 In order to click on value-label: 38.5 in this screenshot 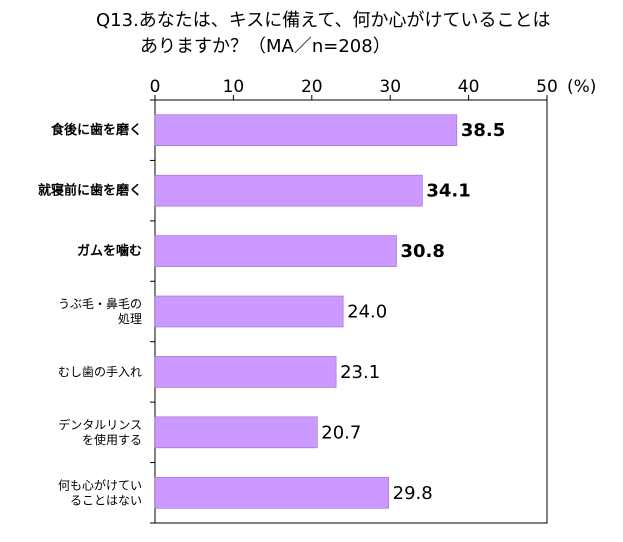, I will do `click(483, 130)`.